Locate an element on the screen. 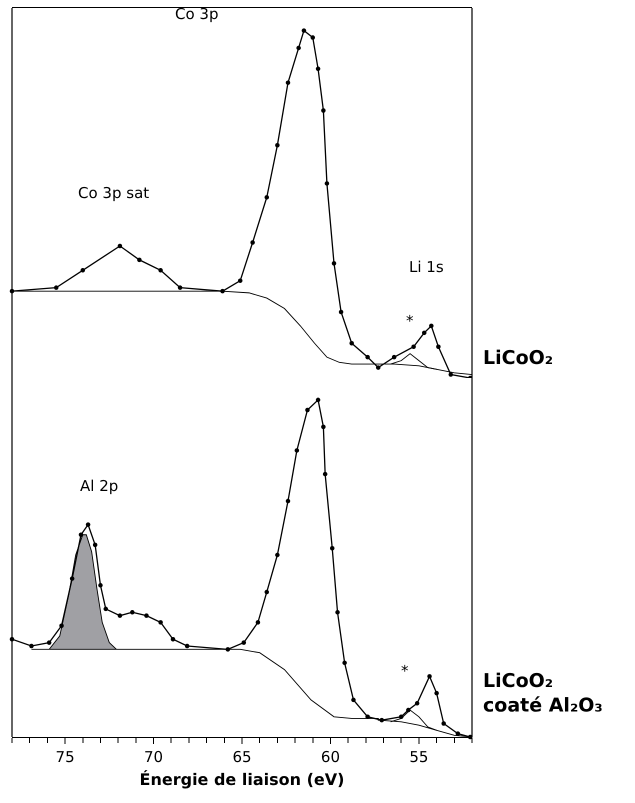 Image resolution: width=635 pixels, height=803 pixels. annotation: Al 2p is located at coordinates (99, 486).